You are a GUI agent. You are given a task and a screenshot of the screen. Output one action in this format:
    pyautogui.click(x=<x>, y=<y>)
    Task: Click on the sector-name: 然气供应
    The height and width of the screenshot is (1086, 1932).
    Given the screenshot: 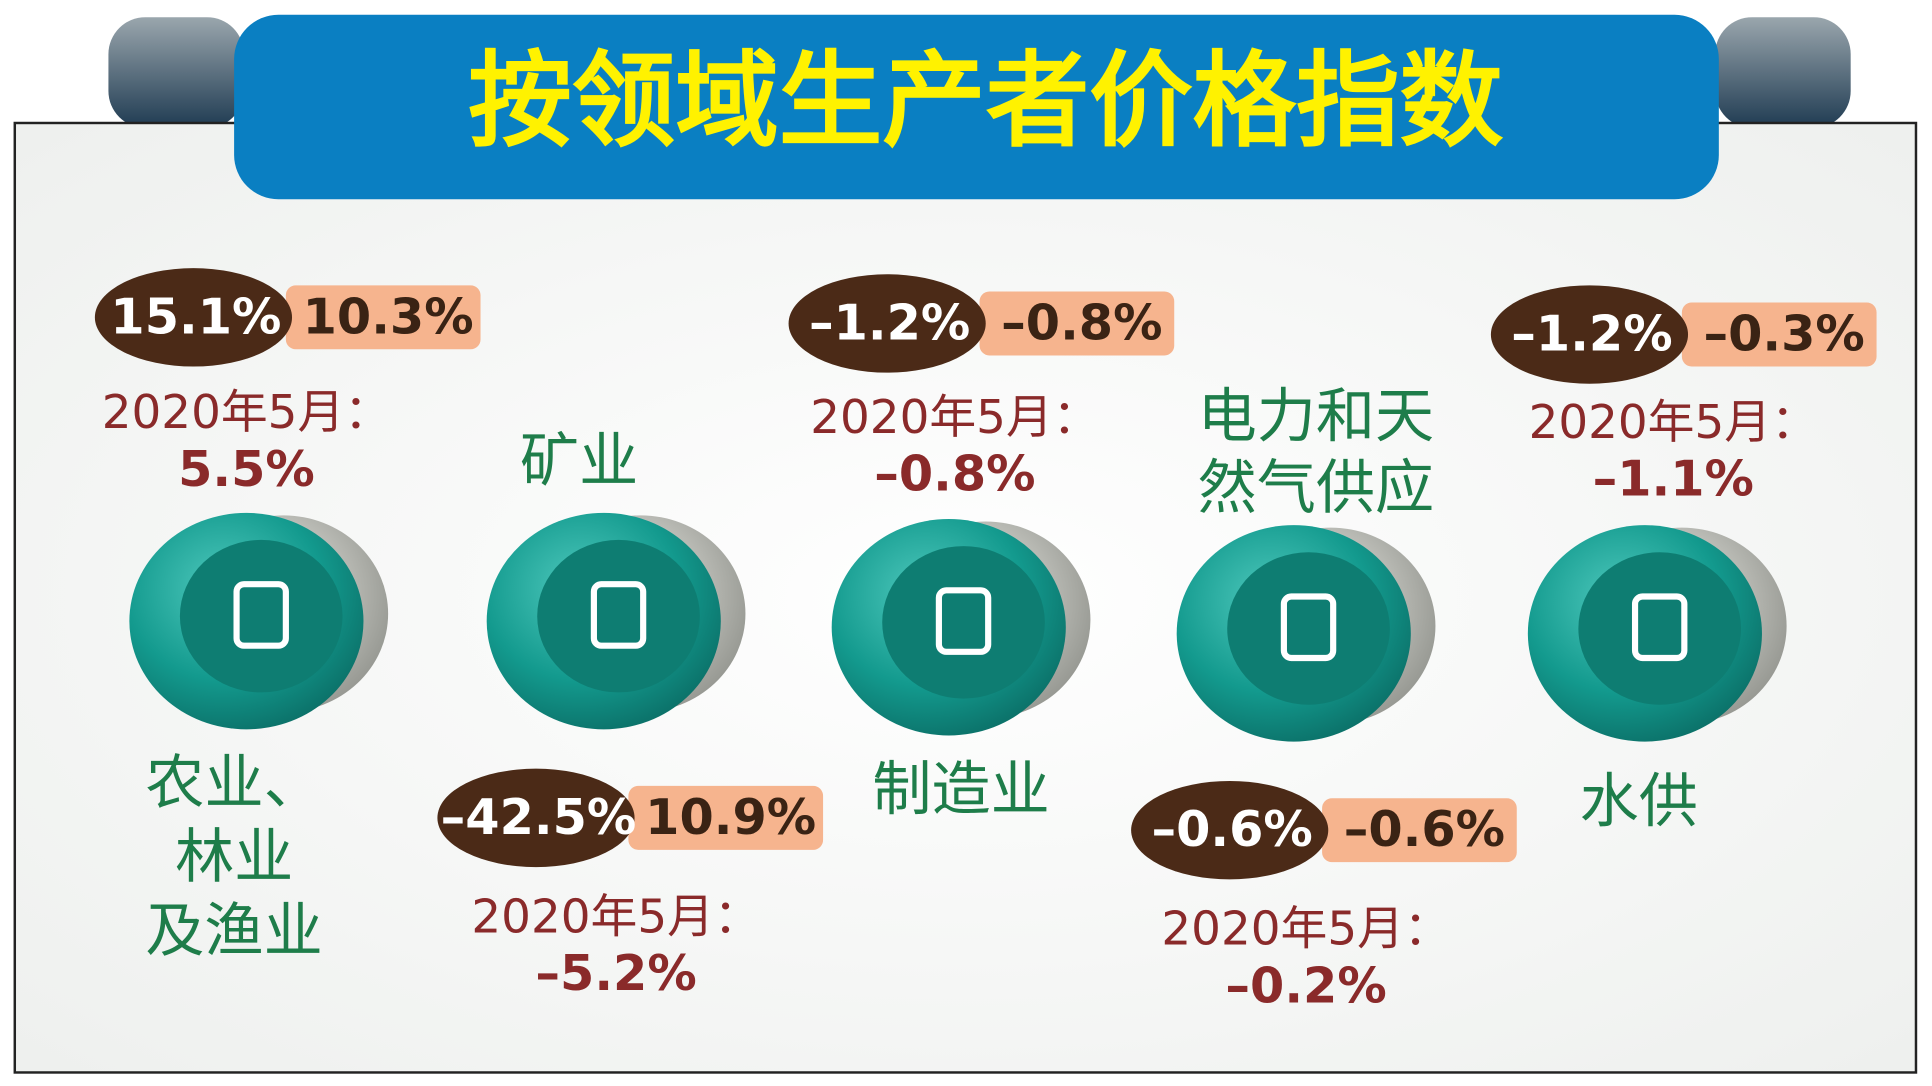 What is the action you would take?
    pyautogui.click(x=1316, y=487)
    